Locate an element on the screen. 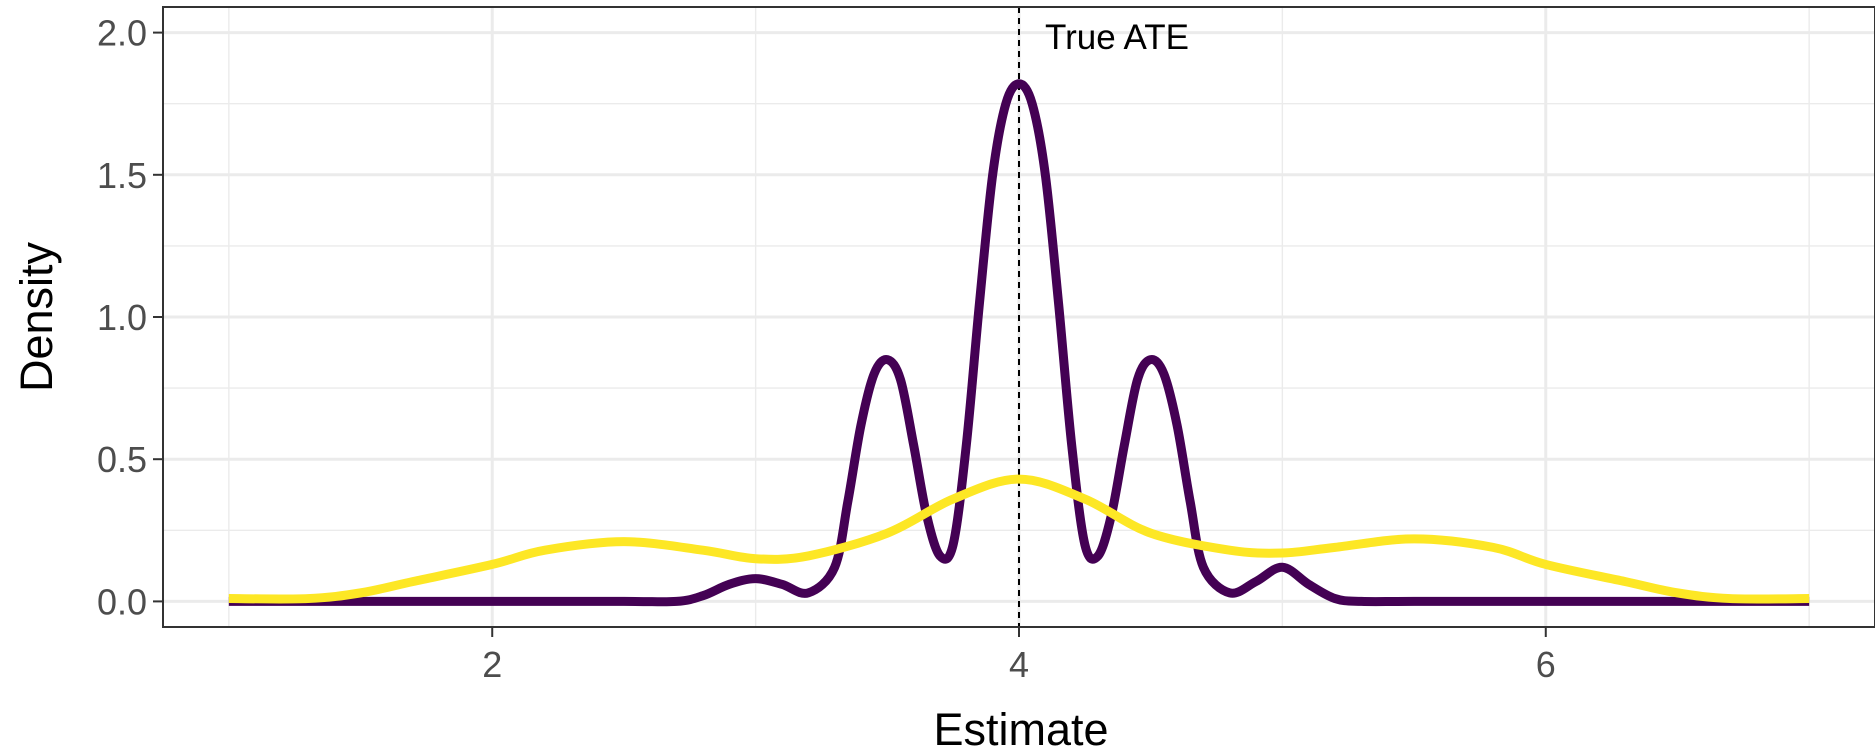 The height and width of the screenshot is (755, 1875). true-ate-annotation: True ATE is located at coordinates (1117, 37).